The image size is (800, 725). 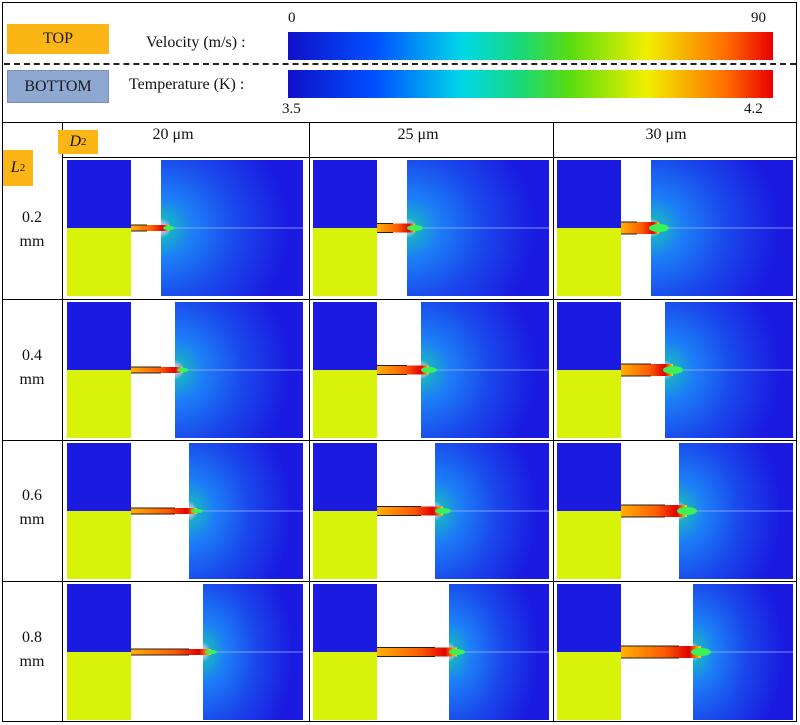 What do you see at coordinates (32, 508) in the screenshot?
I see `row-label-0.6mm: 0.6 mm` at bounding box center [32, 508].